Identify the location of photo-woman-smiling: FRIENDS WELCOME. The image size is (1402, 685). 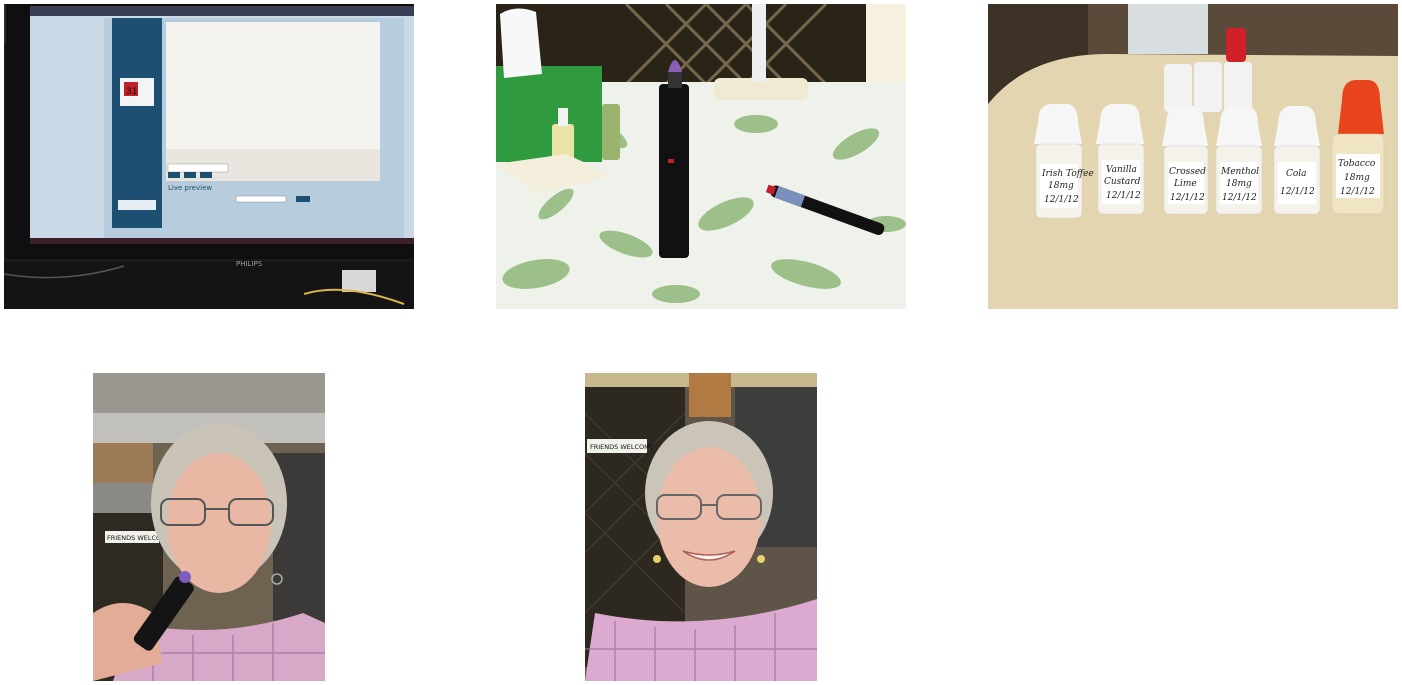
(701, 527).